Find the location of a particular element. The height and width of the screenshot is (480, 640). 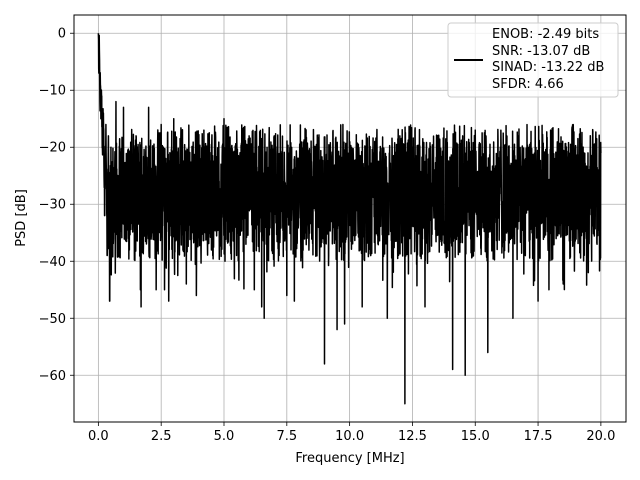

x-tick-label: 2.5 is located at coordinates (161, 436).